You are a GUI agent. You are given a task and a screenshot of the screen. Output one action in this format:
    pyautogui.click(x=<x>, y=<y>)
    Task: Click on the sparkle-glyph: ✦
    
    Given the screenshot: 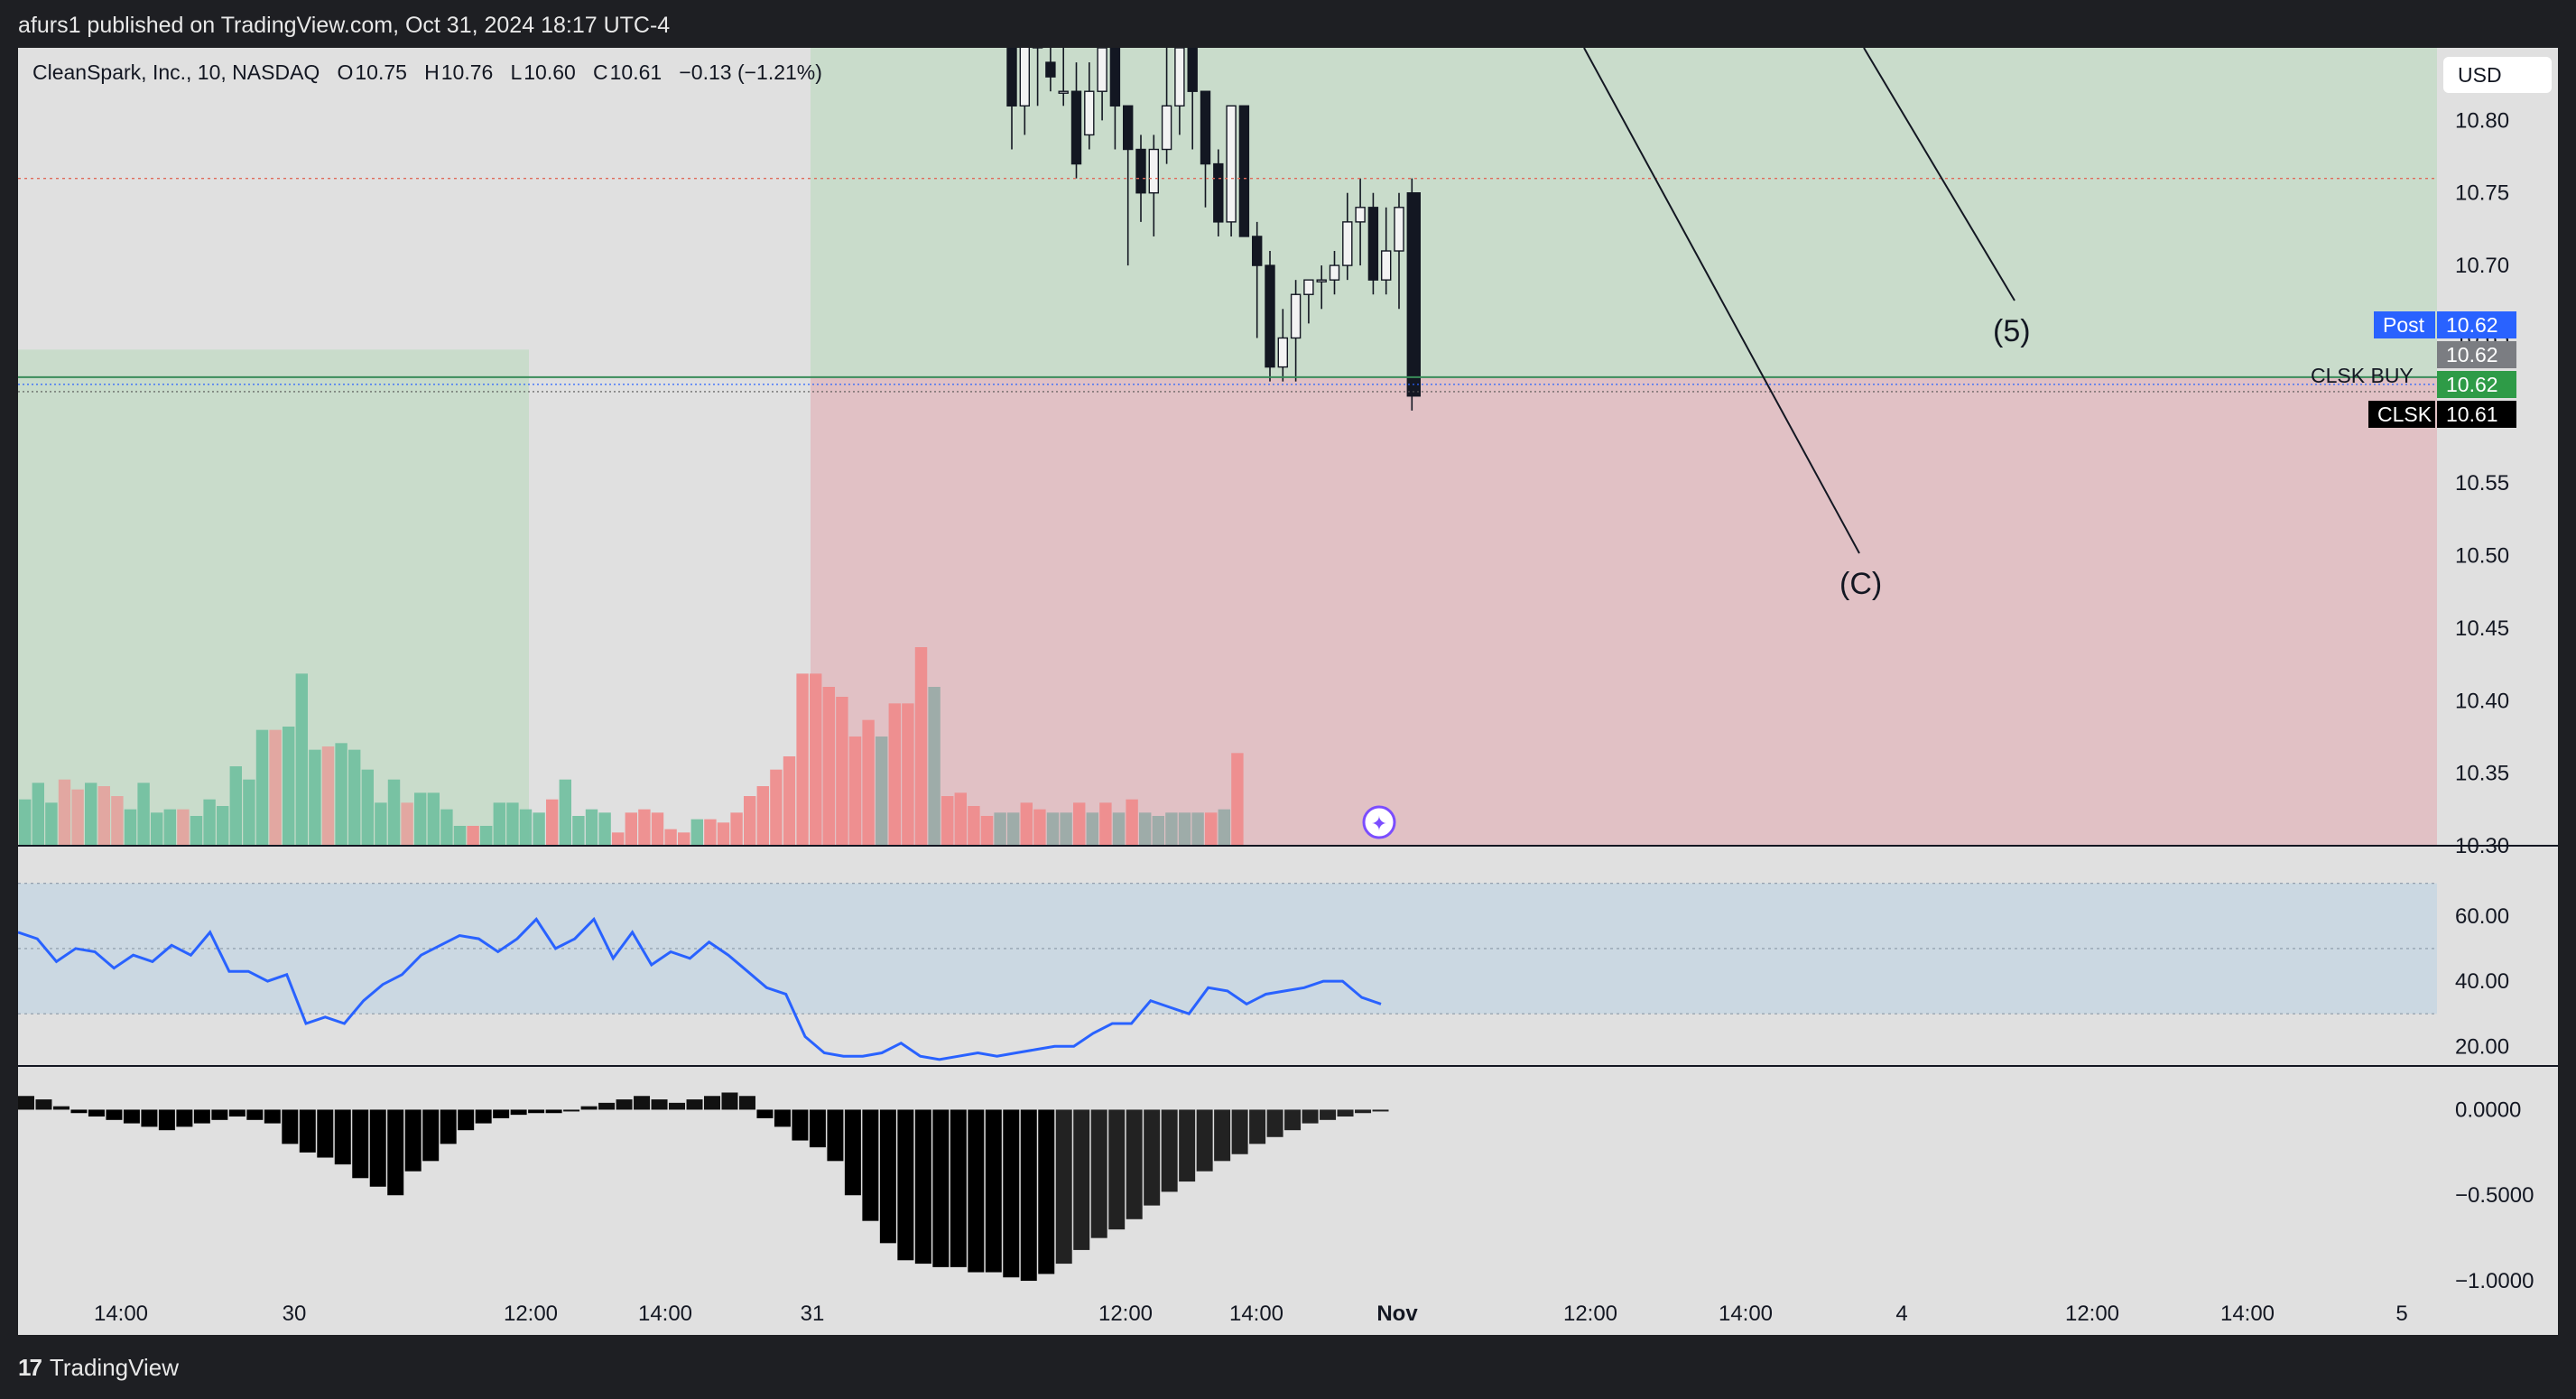 What is the action you would take?
    pyautogui.click(x=1379, y=825)
    